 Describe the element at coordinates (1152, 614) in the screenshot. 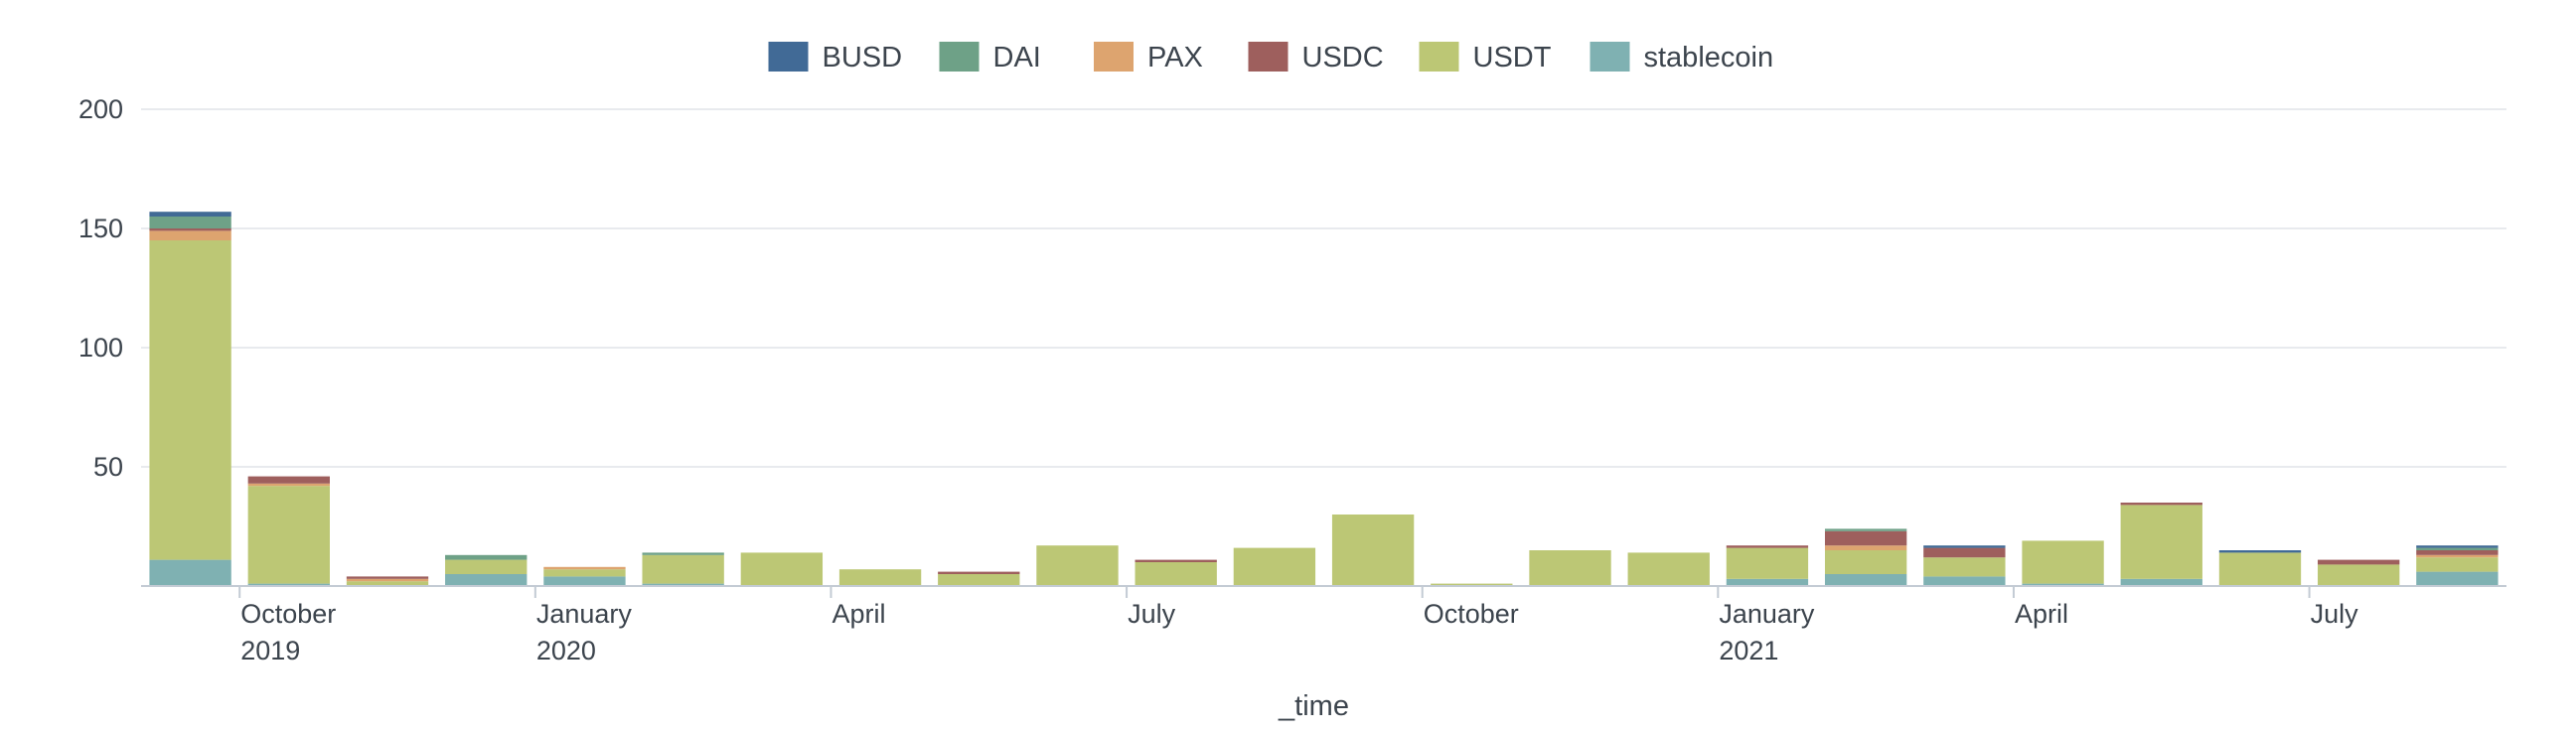

I see `x-tick-label: July` at that location.